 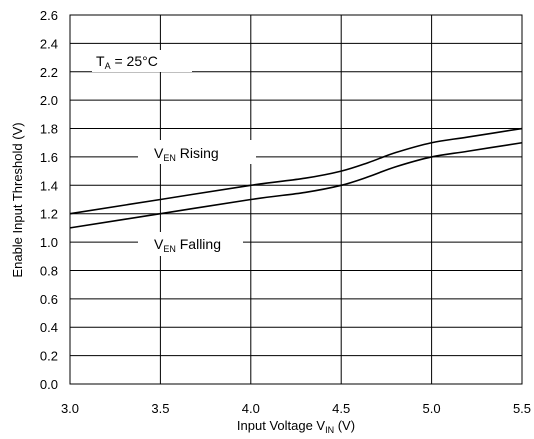 What do you see at coordinates (49, 15) in the screenshot?
I see `y-tick-label: 2.6` at bounding box center [49, 15].